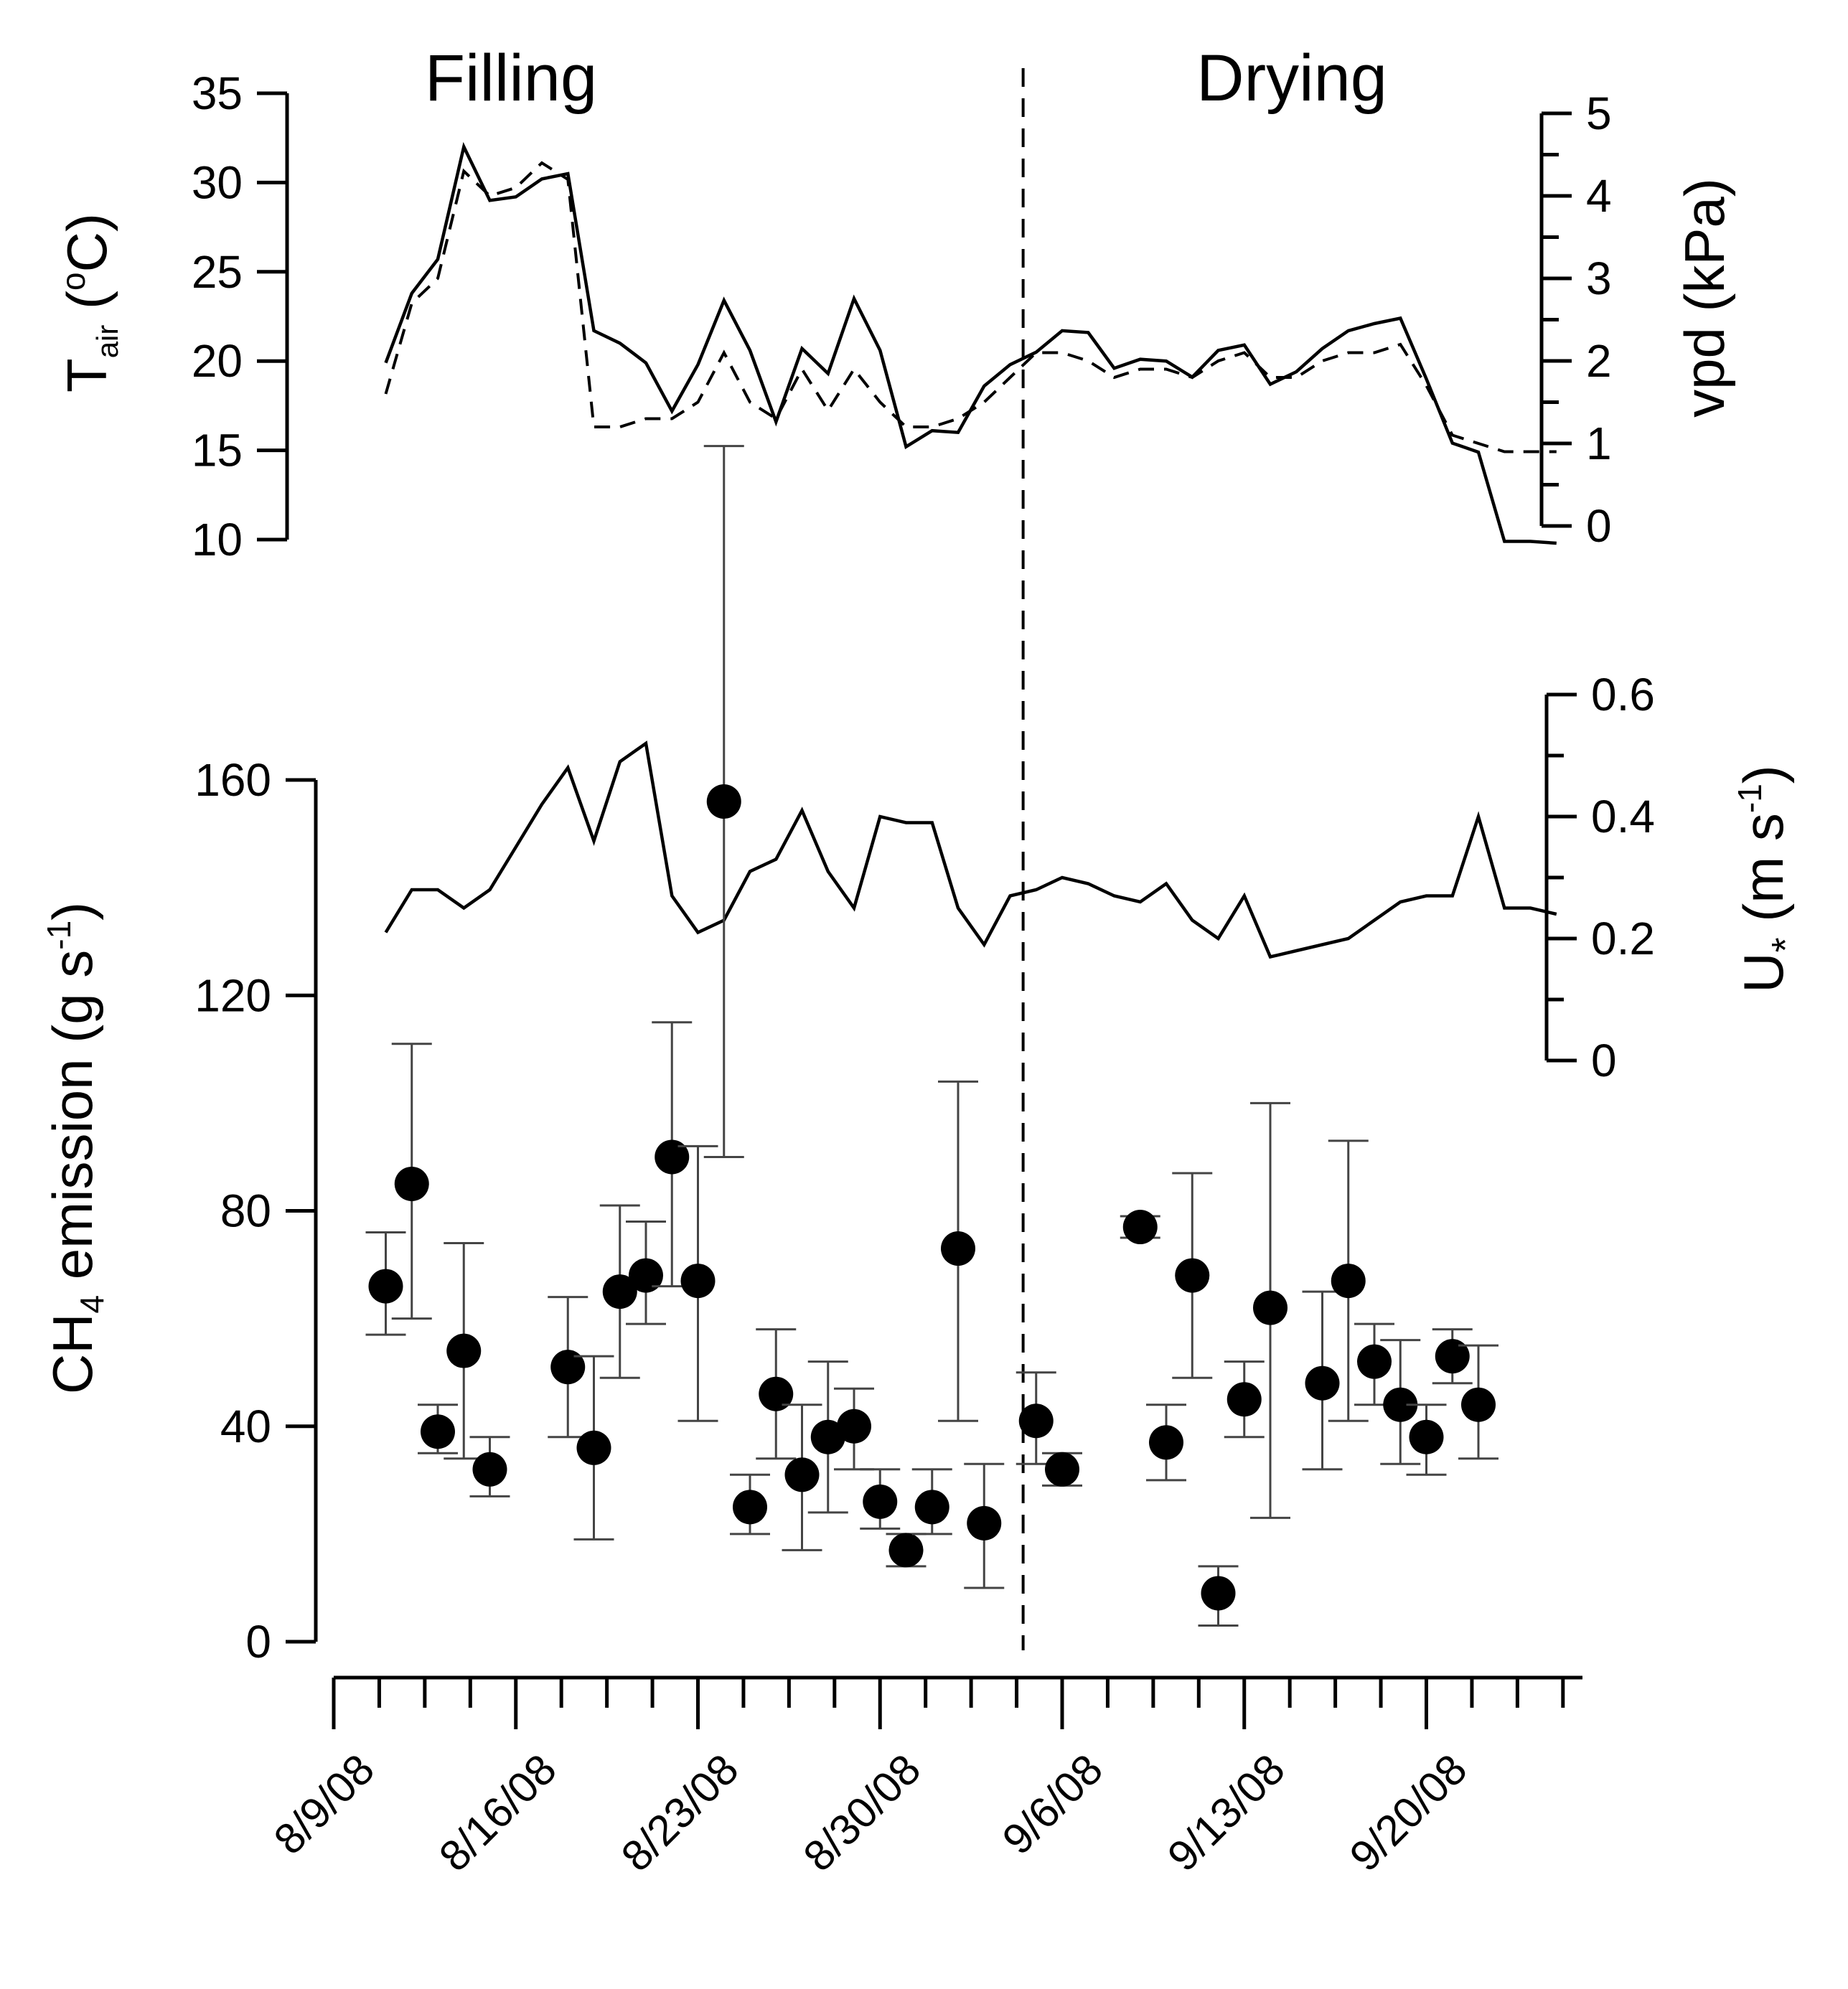  I want to click on ustar-axis-tick-label: 0.6, so click(1623, 694).